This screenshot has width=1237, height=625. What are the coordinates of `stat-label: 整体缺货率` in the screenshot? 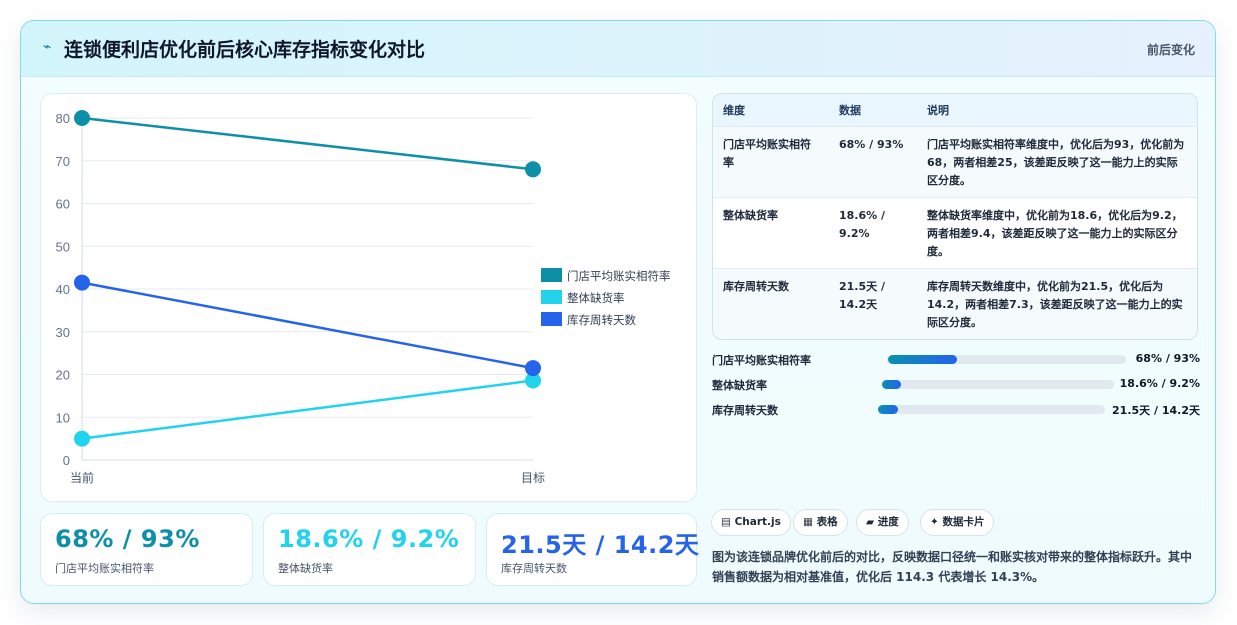 It's located at (305, 568).